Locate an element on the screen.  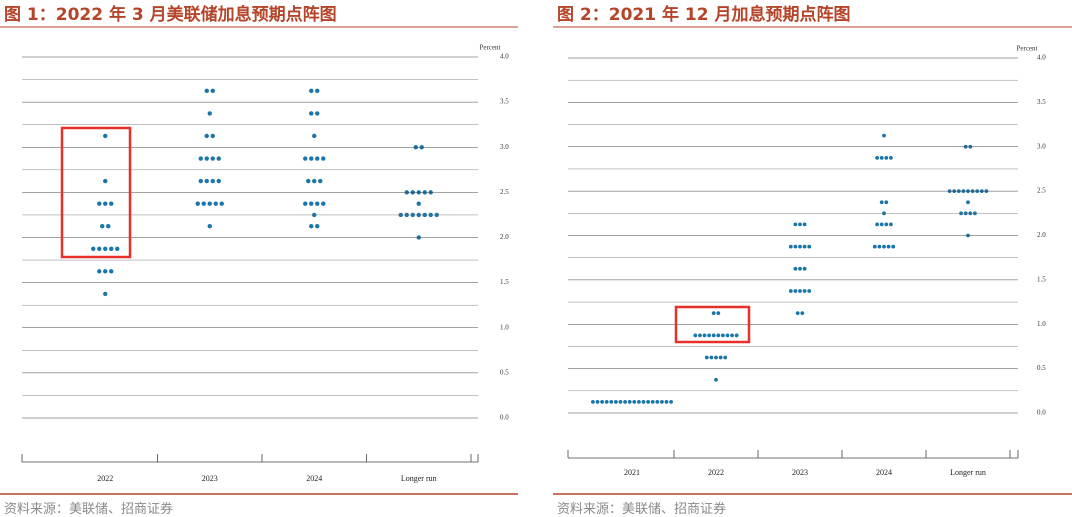
y-tick-label: 0.5 is located at coordinates (1041, 368).